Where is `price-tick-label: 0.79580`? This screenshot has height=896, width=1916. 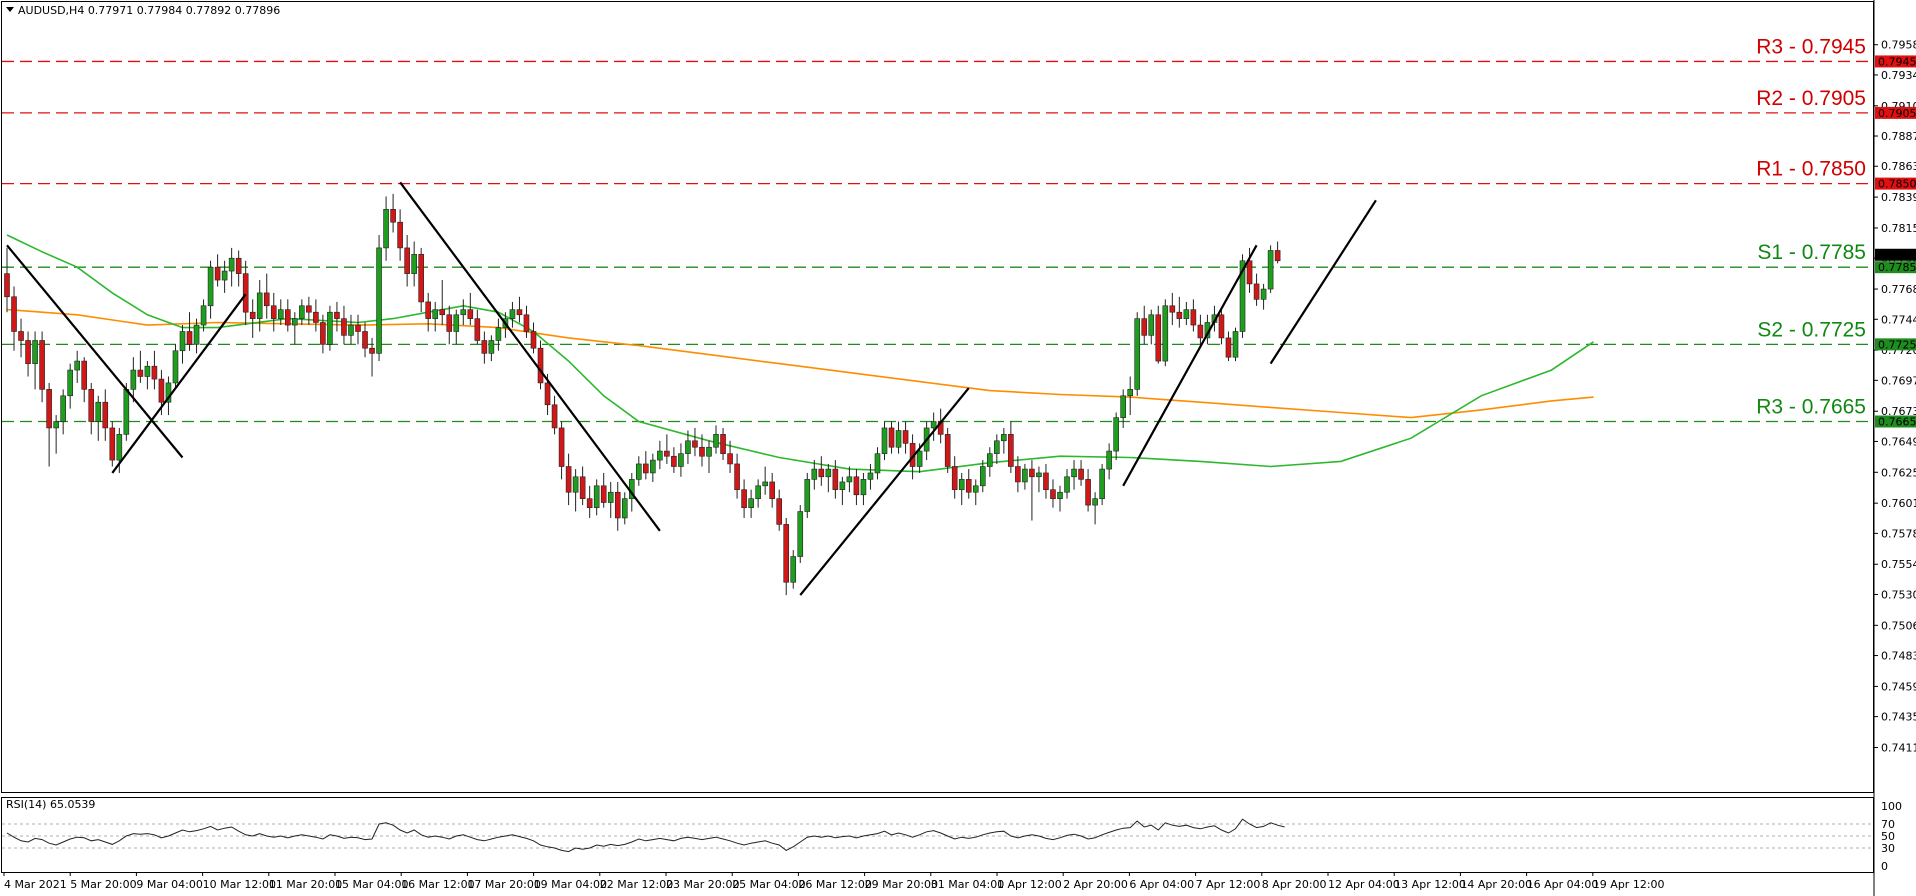
price-tick-label: 0.79580 is located at coordinates (1898, 45).